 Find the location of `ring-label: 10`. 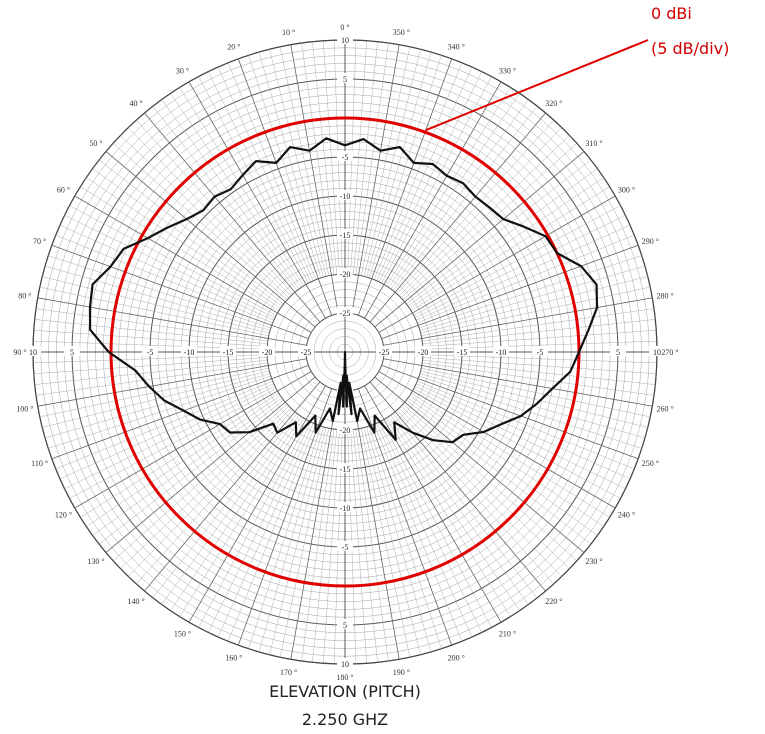

ring-label: 10 is located at coordinates (345, 40).